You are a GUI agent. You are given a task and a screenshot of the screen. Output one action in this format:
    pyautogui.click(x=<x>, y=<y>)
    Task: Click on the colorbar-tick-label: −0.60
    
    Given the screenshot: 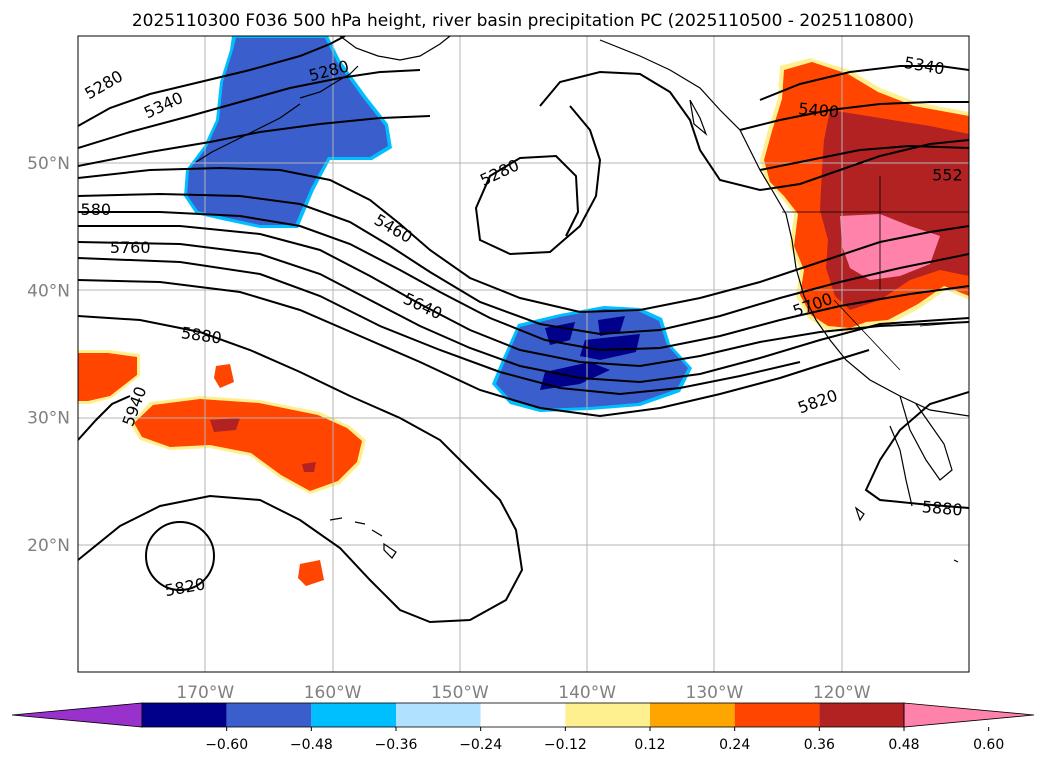 What is the action you would take?
    pyautogui.click(x=226, y=745)
    